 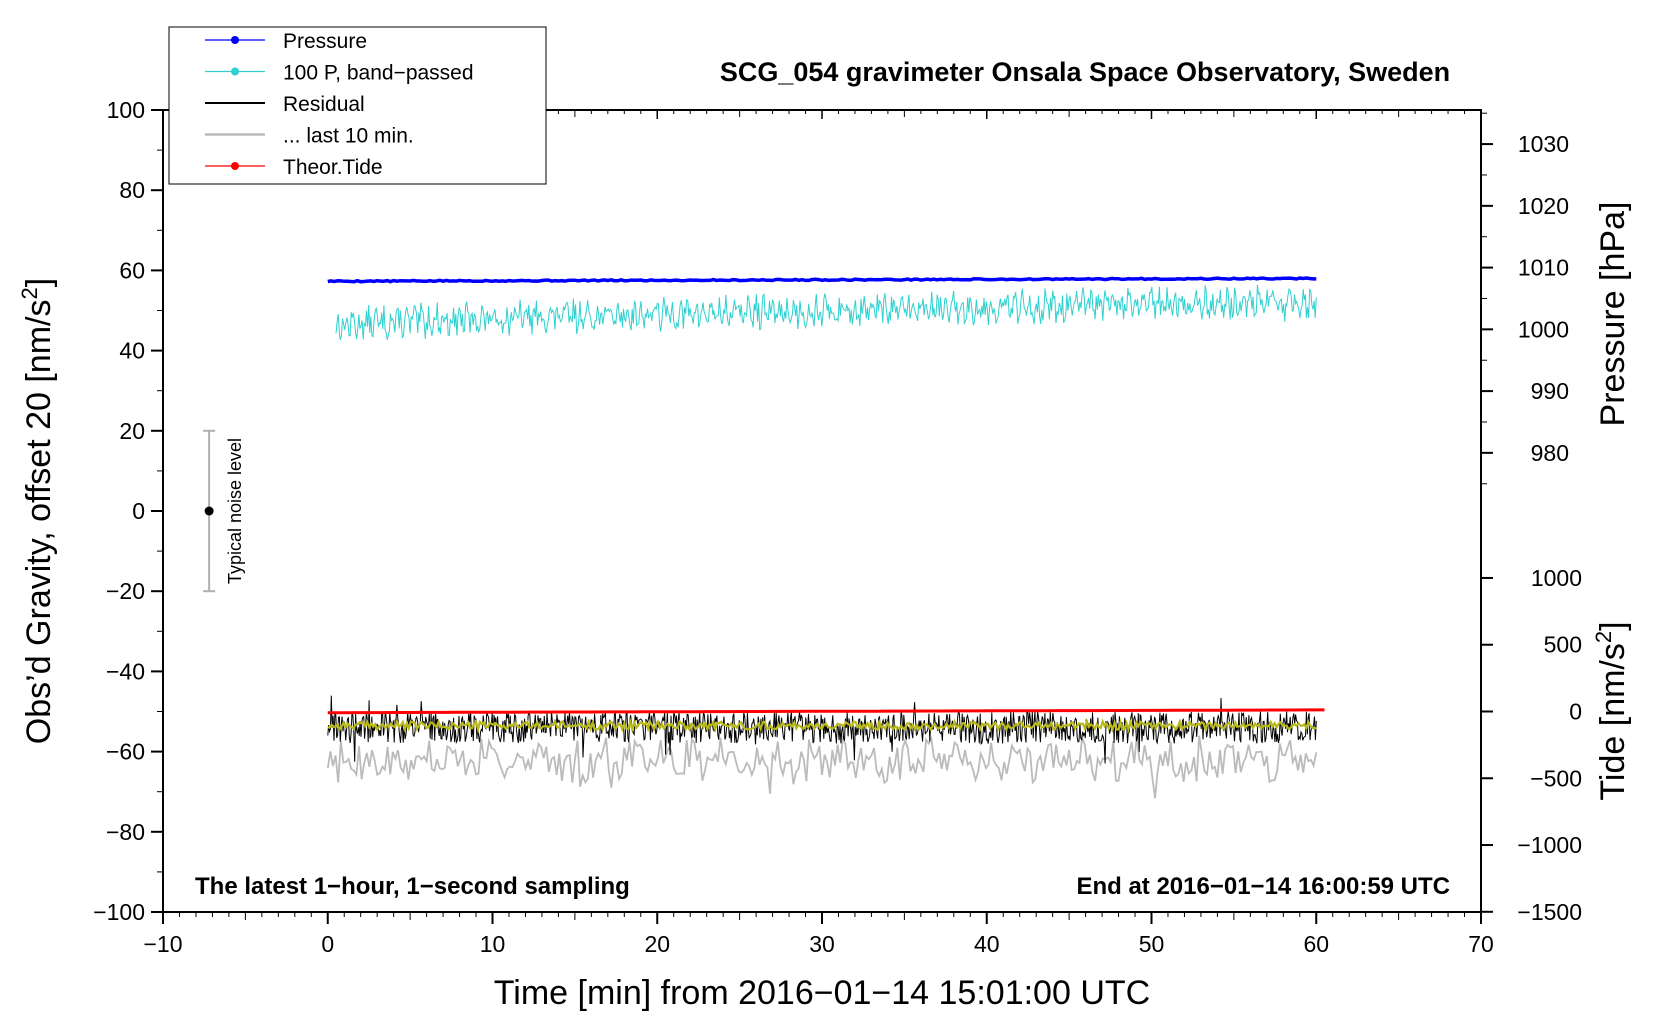 What do you see at coordinates (132, 351) in the screenshot?
I see `y-tick-label: 40` at bounding box center [132, 351].